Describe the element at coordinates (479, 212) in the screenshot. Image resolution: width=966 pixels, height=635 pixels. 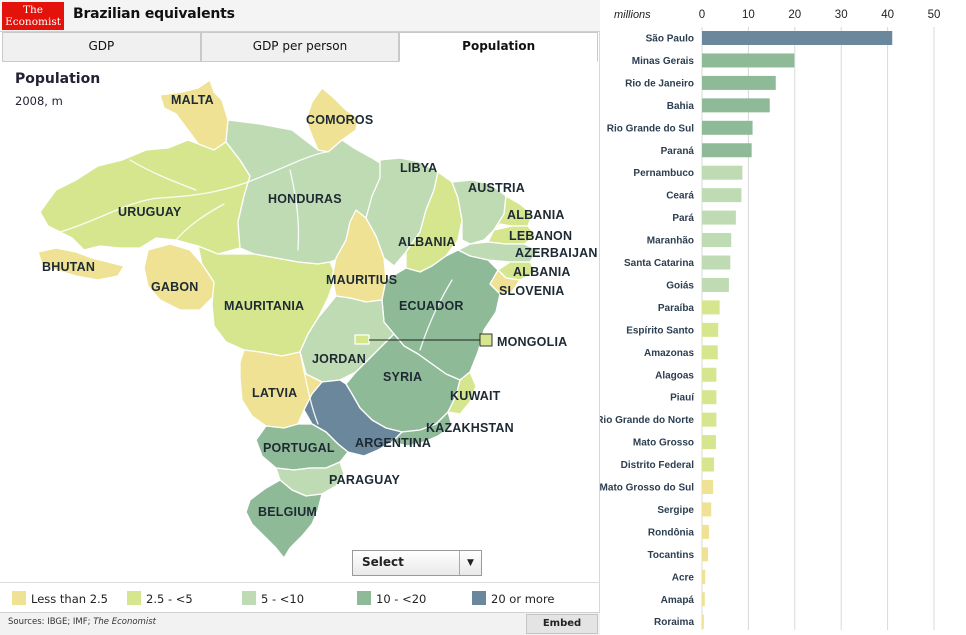
I see `state-ceara` at that location.